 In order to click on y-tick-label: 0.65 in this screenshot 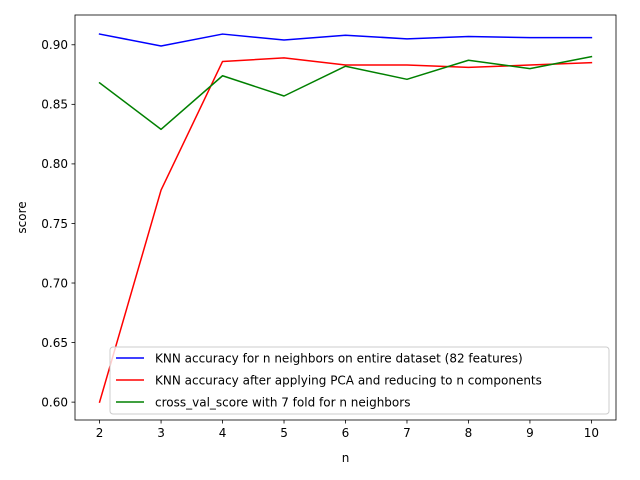, I will do `click(54, 343)`.